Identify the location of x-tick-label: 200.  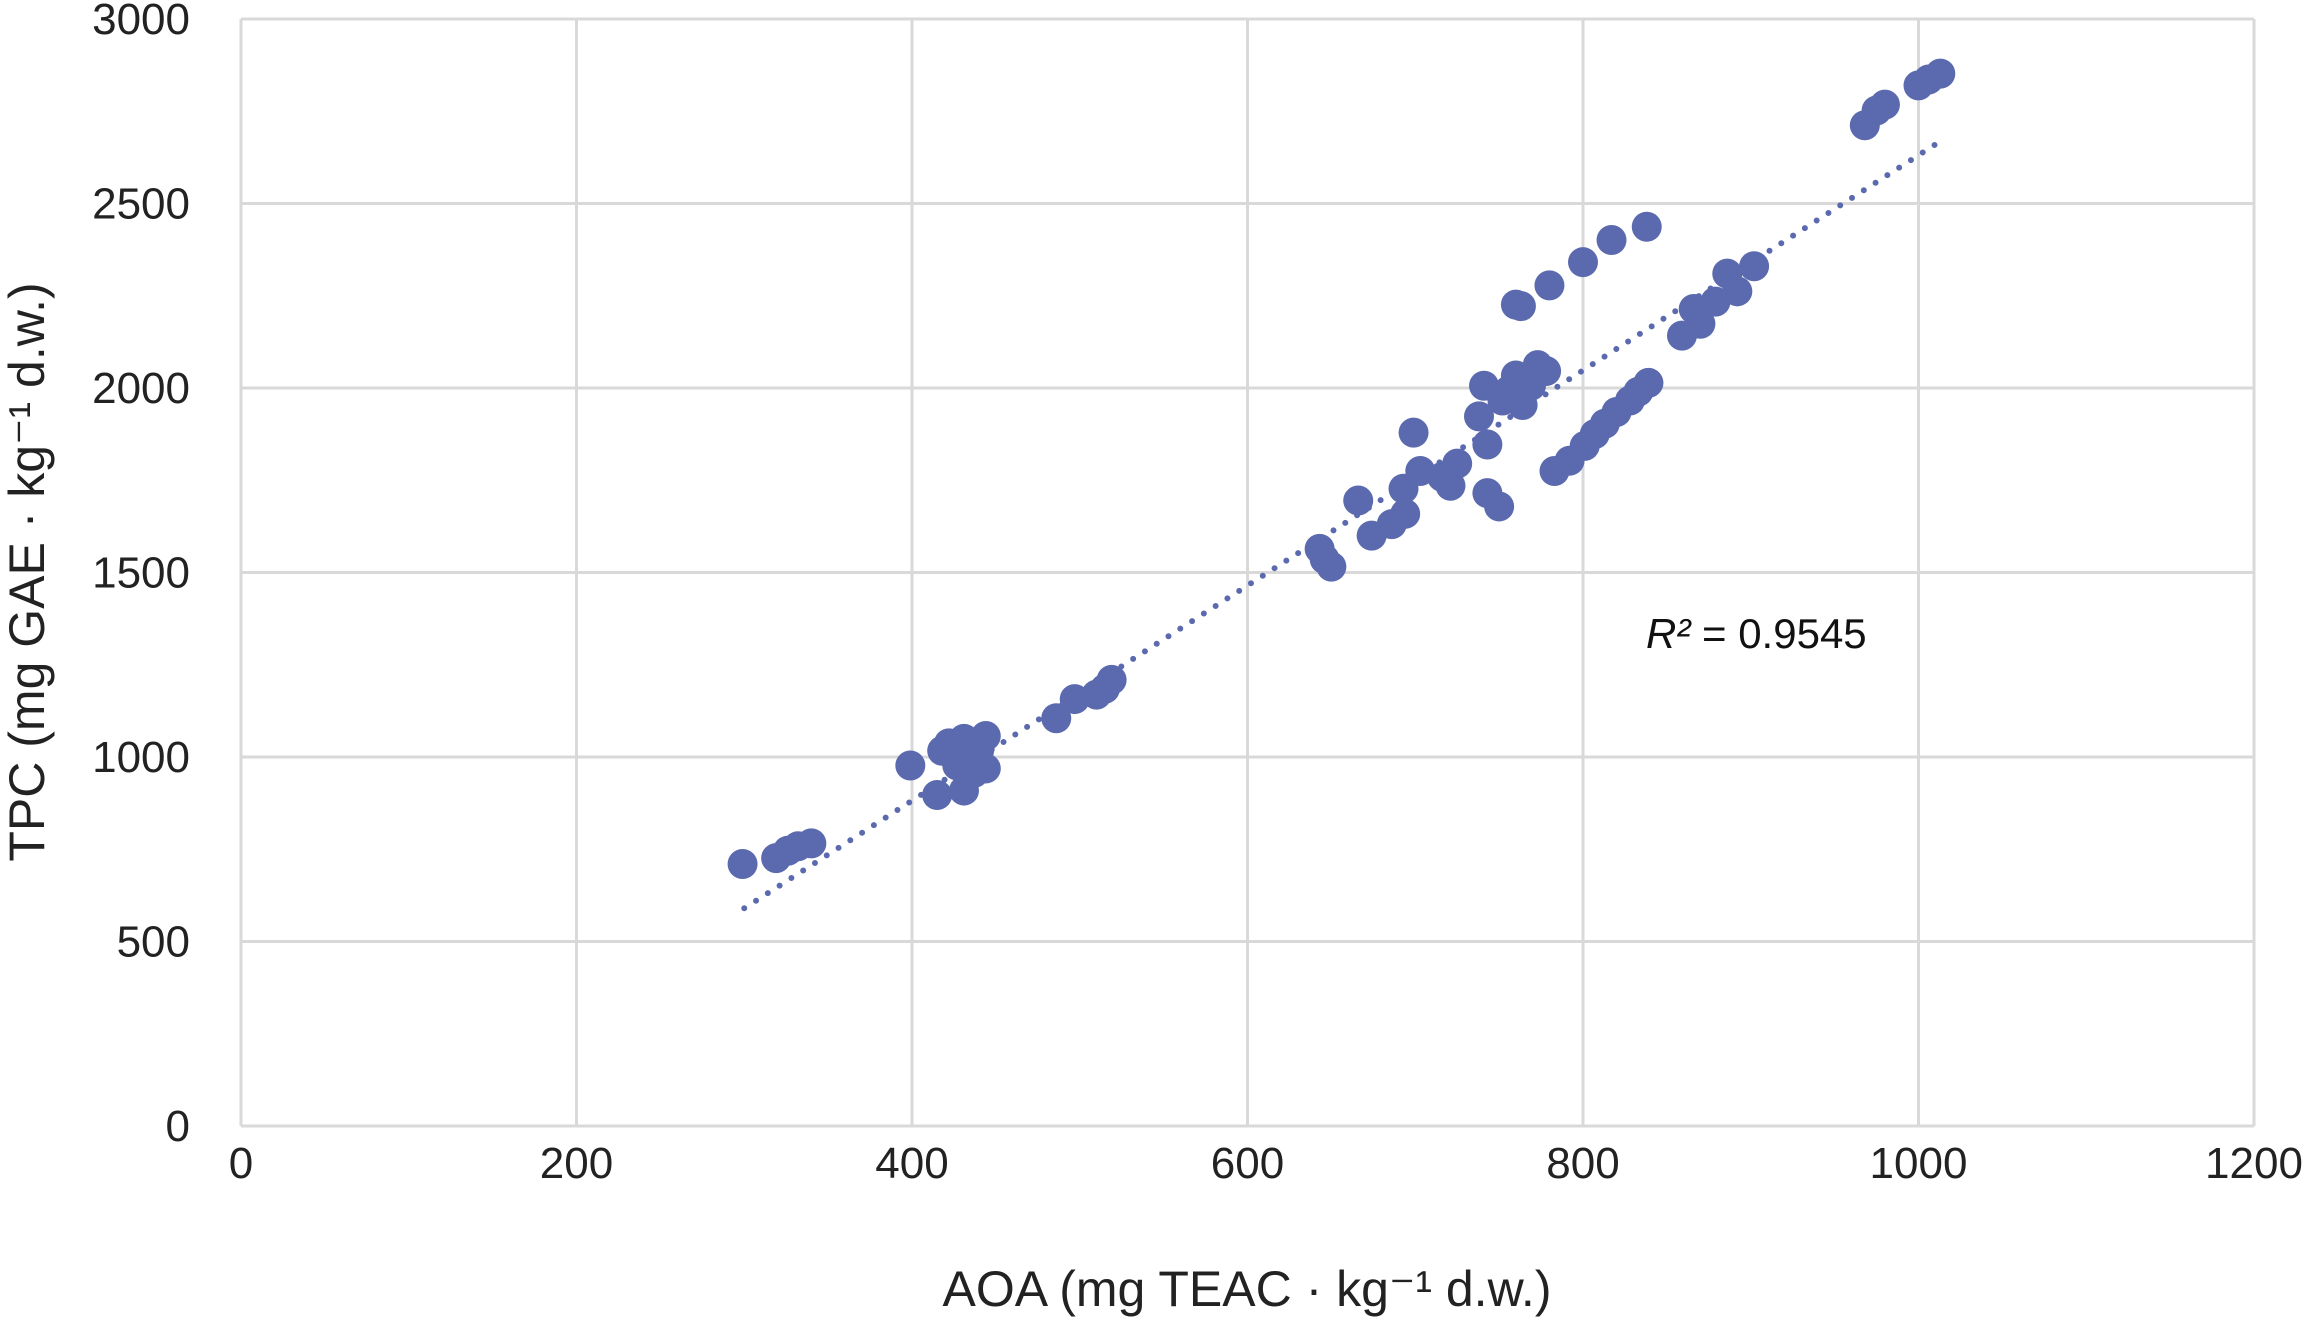
(576, 1163).